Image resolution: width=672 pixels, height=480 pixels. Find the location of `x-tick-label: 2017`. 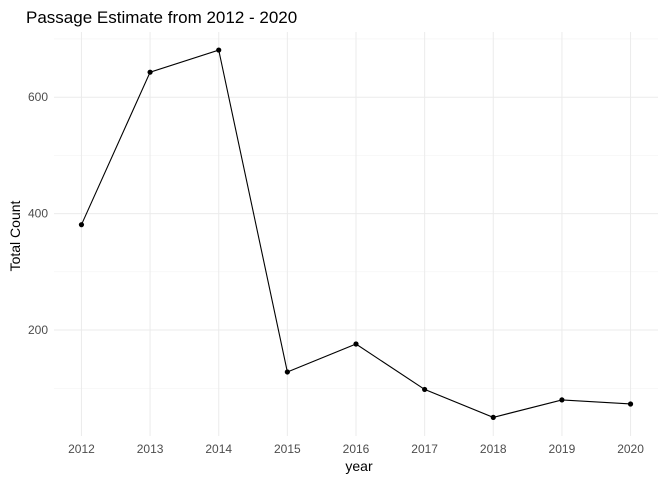

x-tick-label: 2017 is located at coordinates (424, 449).